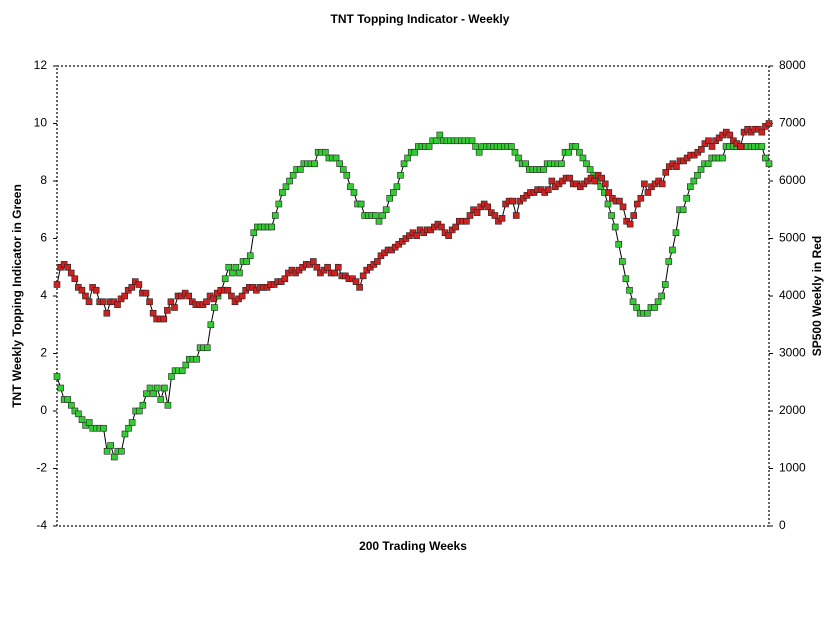 This screenshot has height=621, width=837. I want to click on y2-tick-label: 7000, so click(792, 123).